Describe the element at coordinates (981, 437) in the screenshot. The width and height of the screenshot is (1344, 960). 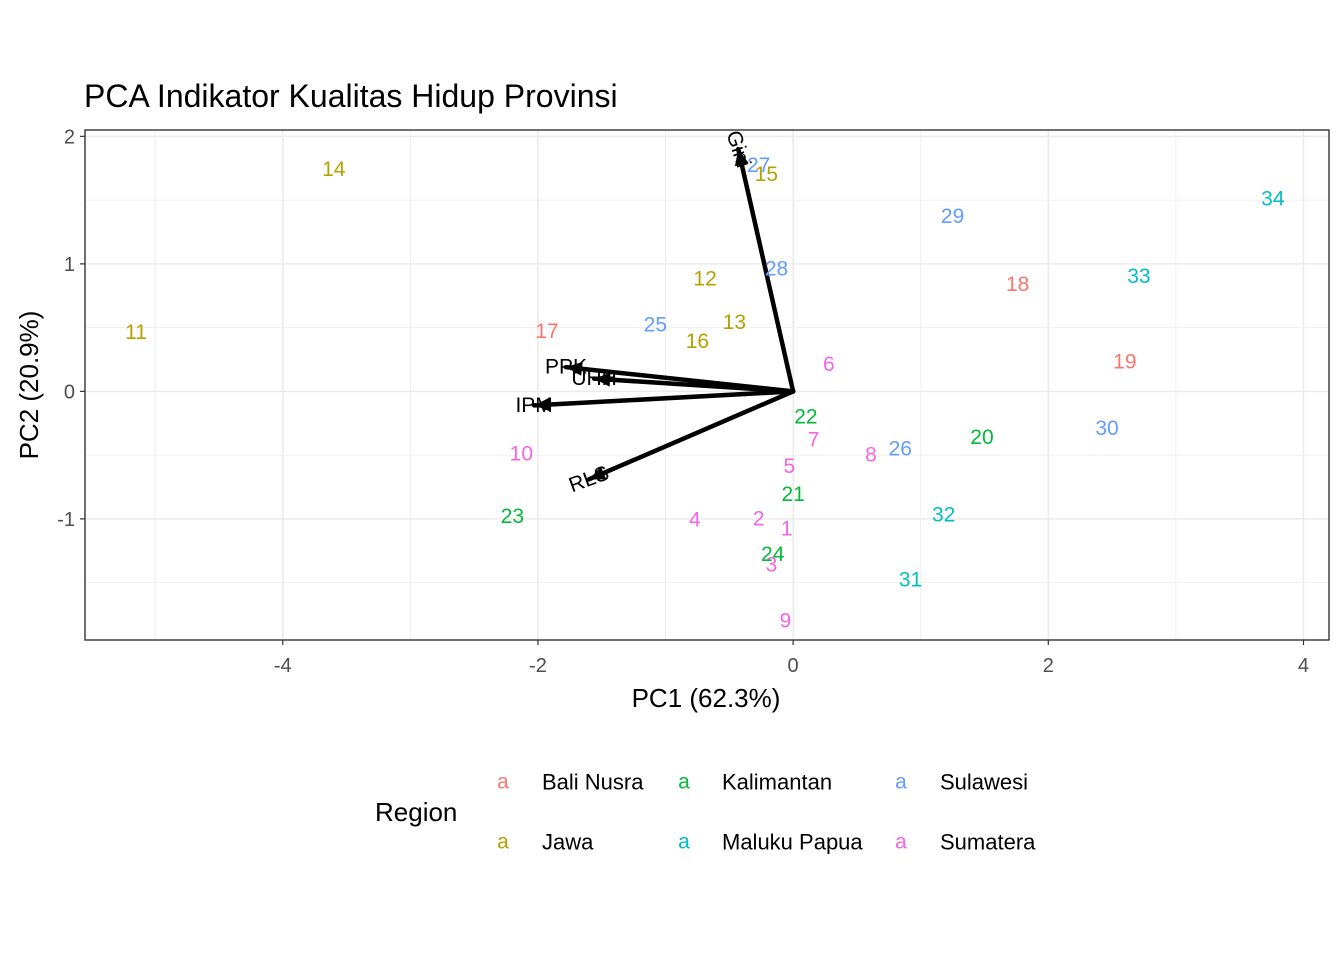
I see `point-label: 20` at that location.